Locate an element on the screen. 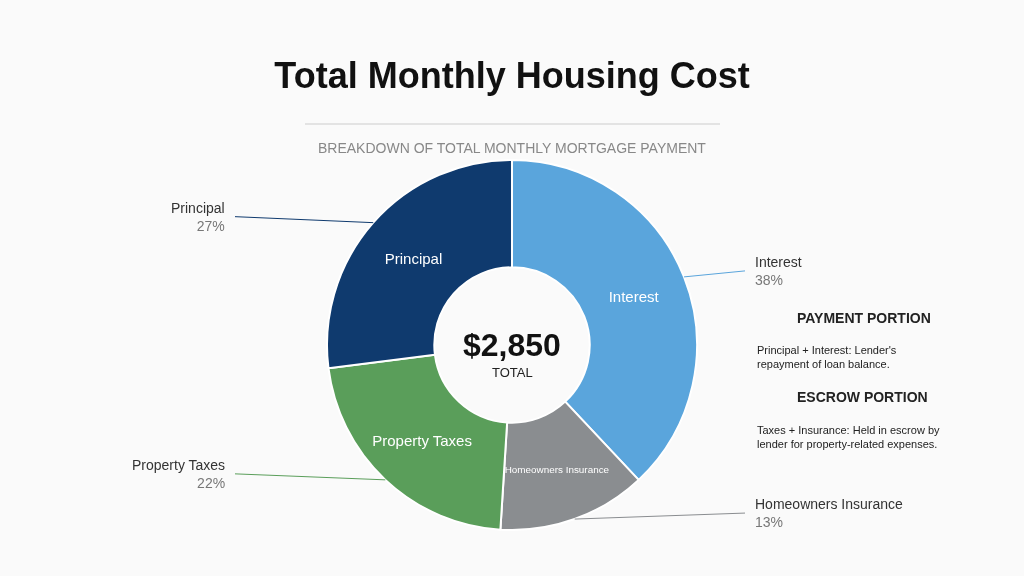 This screenshot has width=1024, height=576. text: $2,850 is located at coordinates (512, 345).